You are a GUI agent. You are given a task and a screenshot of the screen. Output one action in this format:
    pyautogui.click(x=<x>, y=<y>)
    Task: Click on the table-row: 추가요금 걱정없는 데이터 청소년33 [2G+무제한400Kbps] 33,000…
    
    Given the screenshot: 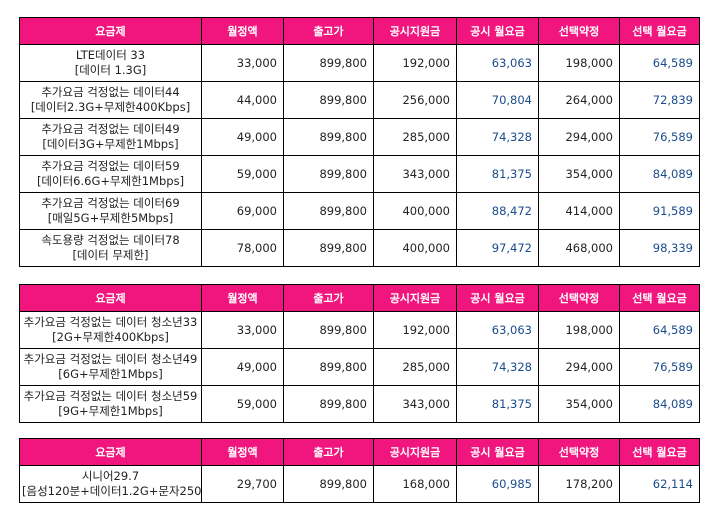 What is the action you would take?
    pyautogui.click(x=359, y=330)
    